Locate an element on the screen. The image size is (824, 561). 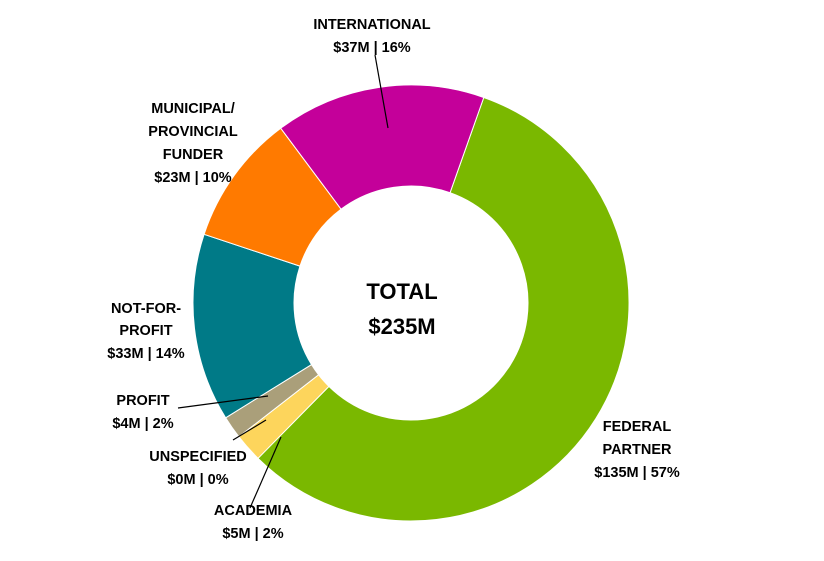
leader-line-academia is located at coordinates (265, 472).